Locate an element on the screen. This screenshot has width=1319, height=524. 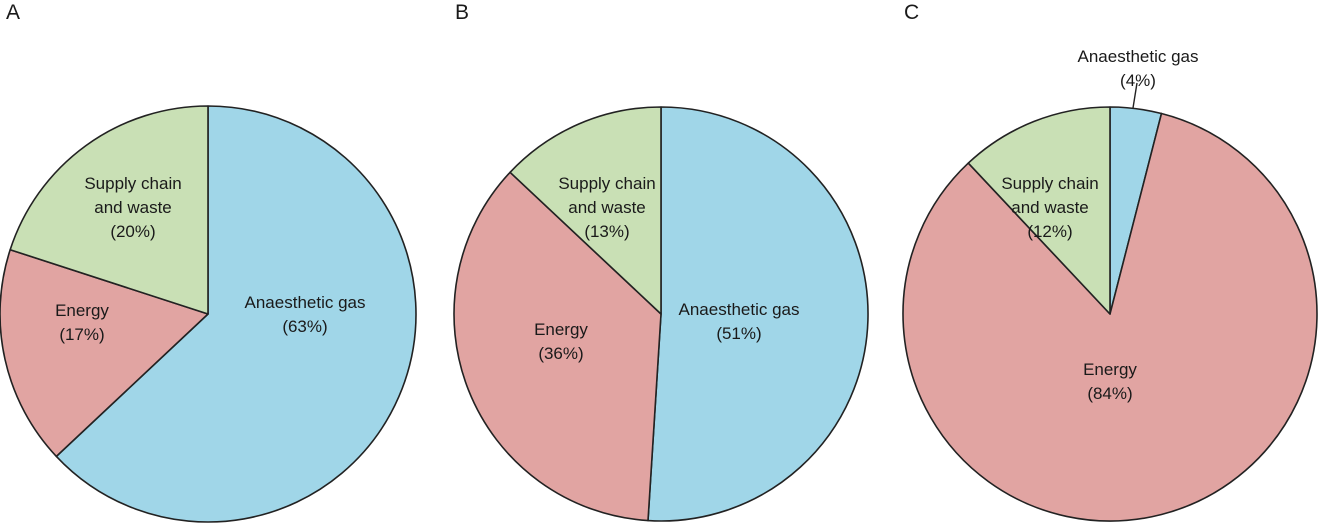
pie-c-label-line: Supply chain is located at coordinates (1049, 183).